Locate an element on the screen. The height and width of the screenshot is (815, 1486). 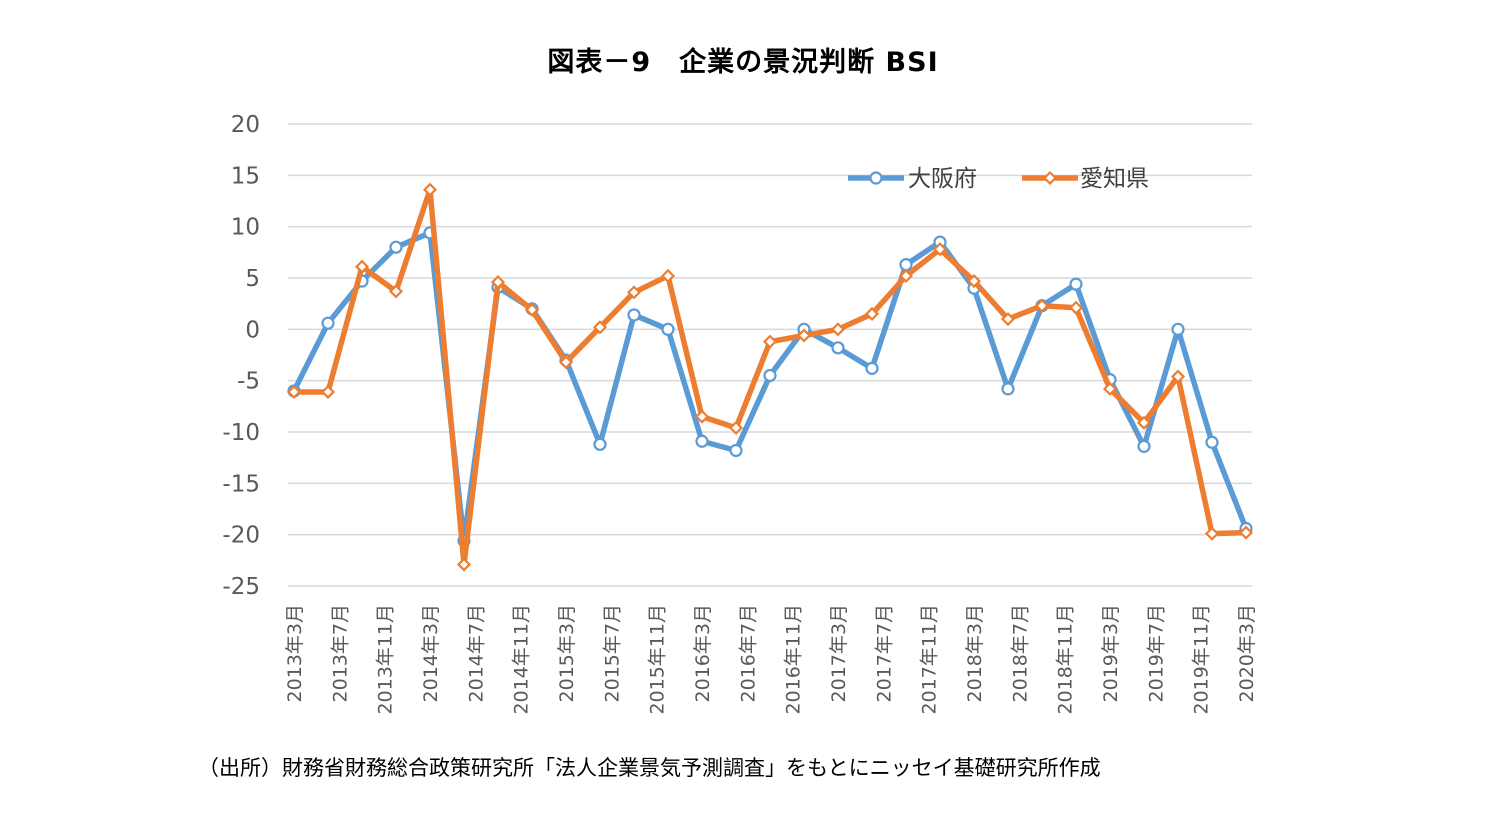
x-tick-label: 2013年7月 is located at coordinates (340, 653).